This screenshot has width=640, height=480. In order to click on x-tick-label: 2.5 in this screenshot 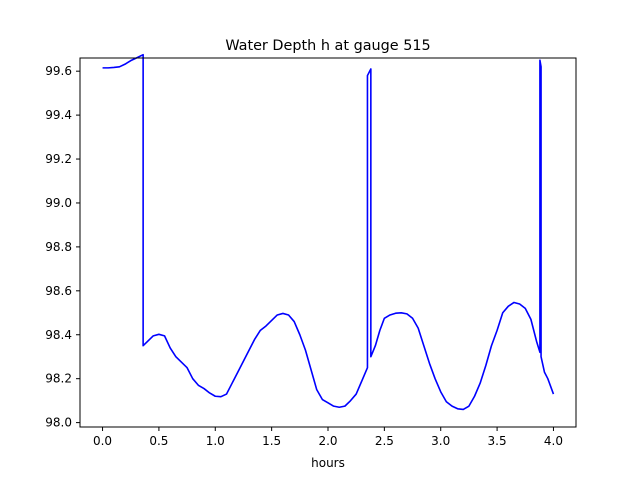, I will do `click(384, 441)`.